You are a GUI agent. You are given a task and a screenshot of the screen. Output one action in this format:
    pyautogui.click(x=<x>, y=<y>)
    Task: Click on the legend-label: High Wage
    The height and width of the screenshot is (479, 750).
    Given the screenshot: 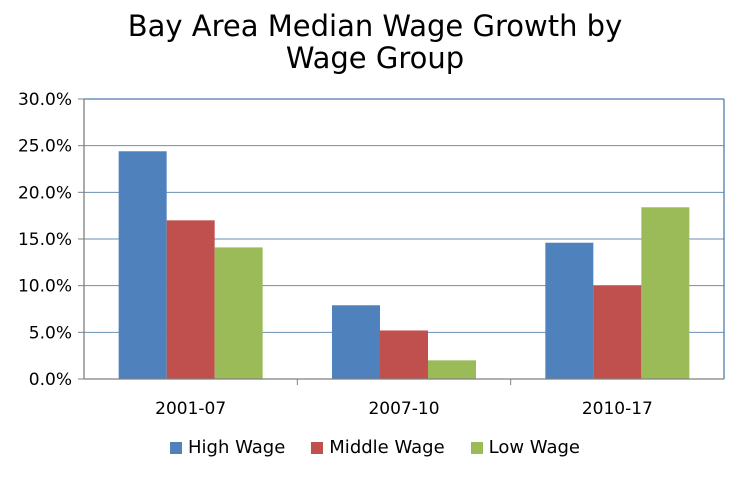 What is the action you would take?
    pyautogui.click(x=237, y=447)
    